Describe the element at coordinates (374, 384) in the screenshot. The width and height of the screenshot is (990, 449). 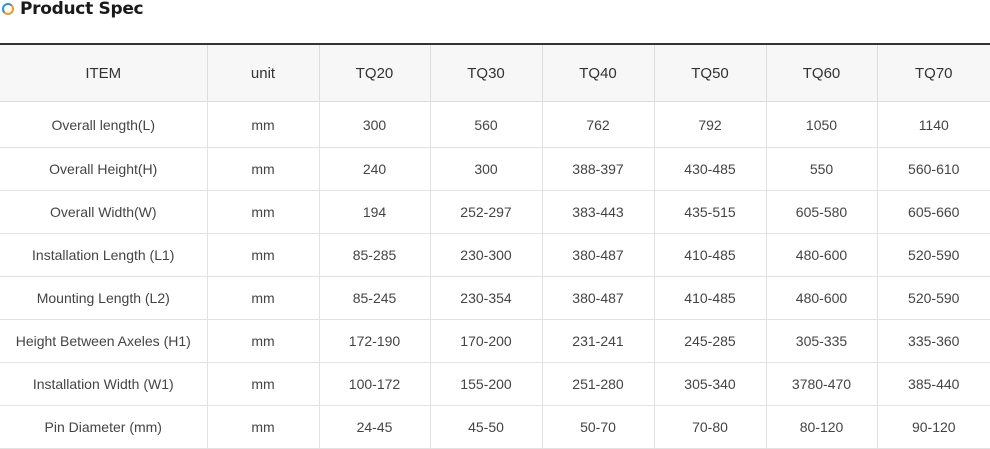
I see `value-cell: 100-172` at that location.